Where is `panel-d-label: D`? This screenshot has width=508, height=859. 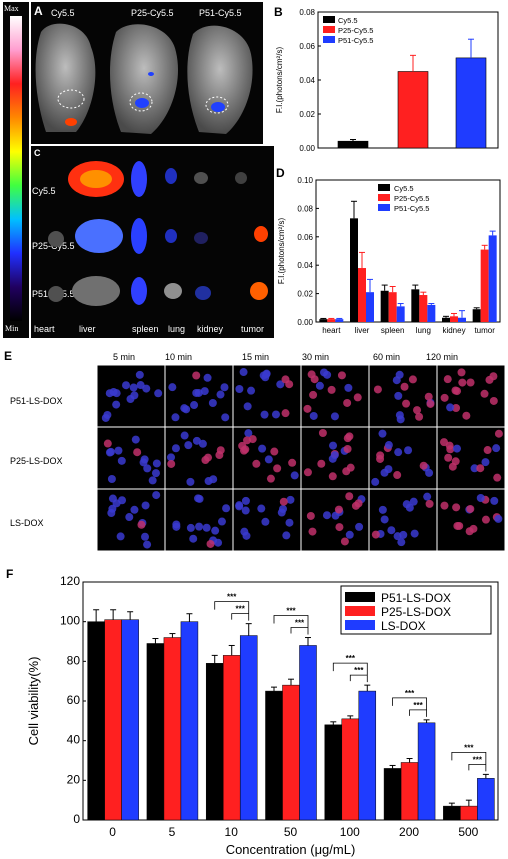 panel-d-label: D is located at coordinates (280, 173).